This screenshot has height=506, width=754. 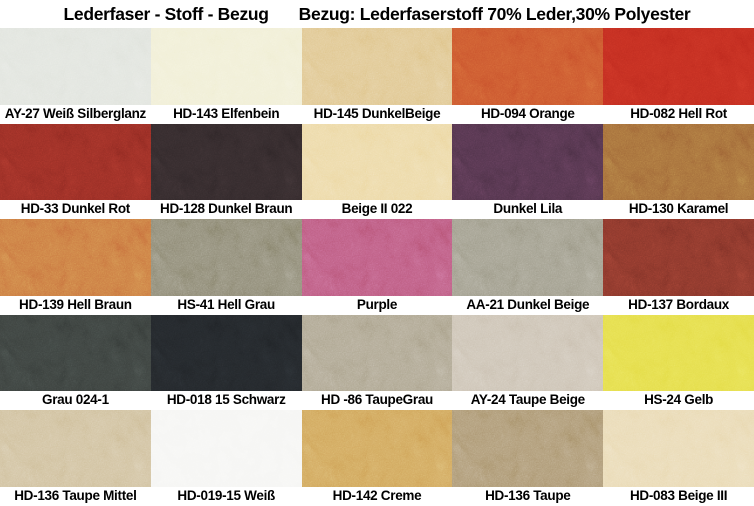 I want to click on swatch-label: Beige II 022, so click(x=377, y=210).